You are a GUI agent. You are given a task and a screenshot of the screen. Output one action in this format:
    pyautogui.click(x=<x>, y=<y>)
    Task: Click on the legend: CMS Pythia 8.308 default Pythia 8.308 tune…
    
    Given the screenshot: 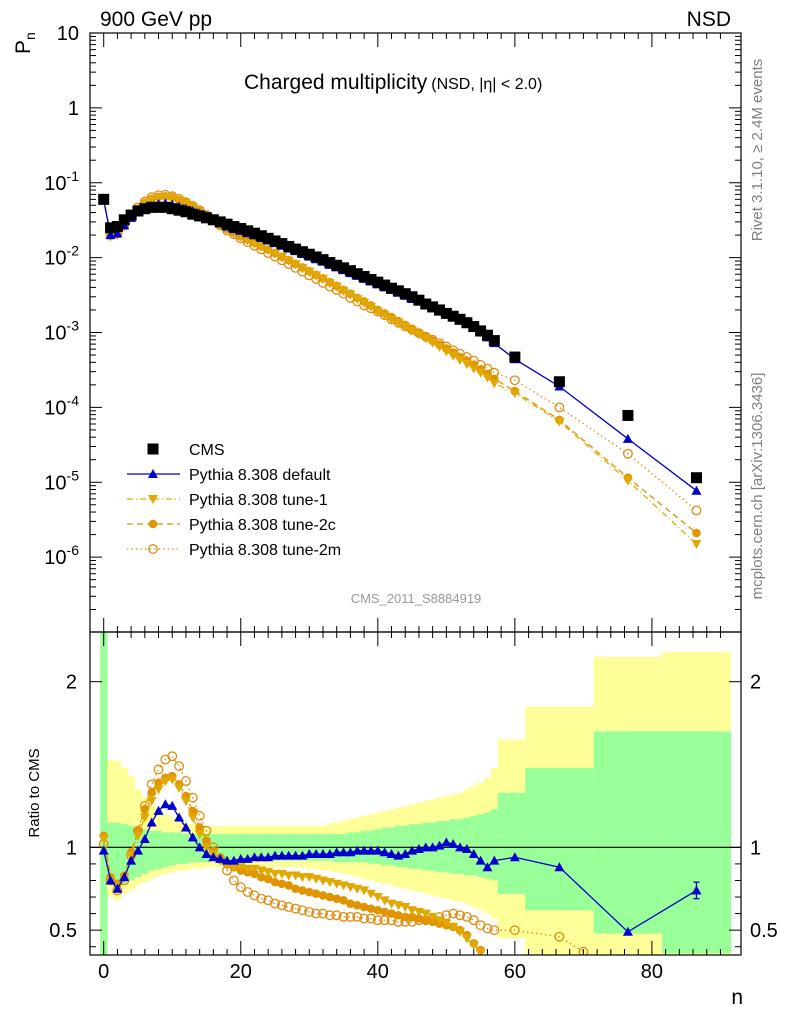 What is the action you would take?
    pyautogui.click(x=234, y=500)
    